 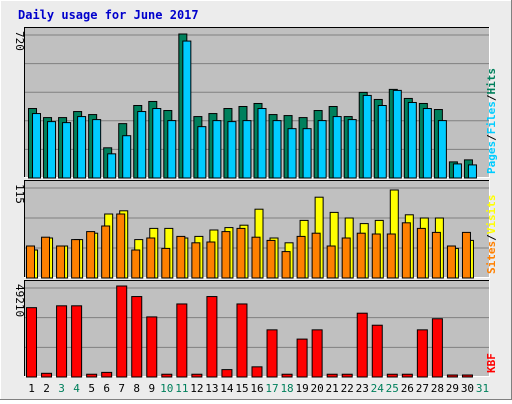 What do you see at coordinates (317, 388) in the screenshot?
I see `x-tick-label-day-20: 20` at bounding box center [317, 388].